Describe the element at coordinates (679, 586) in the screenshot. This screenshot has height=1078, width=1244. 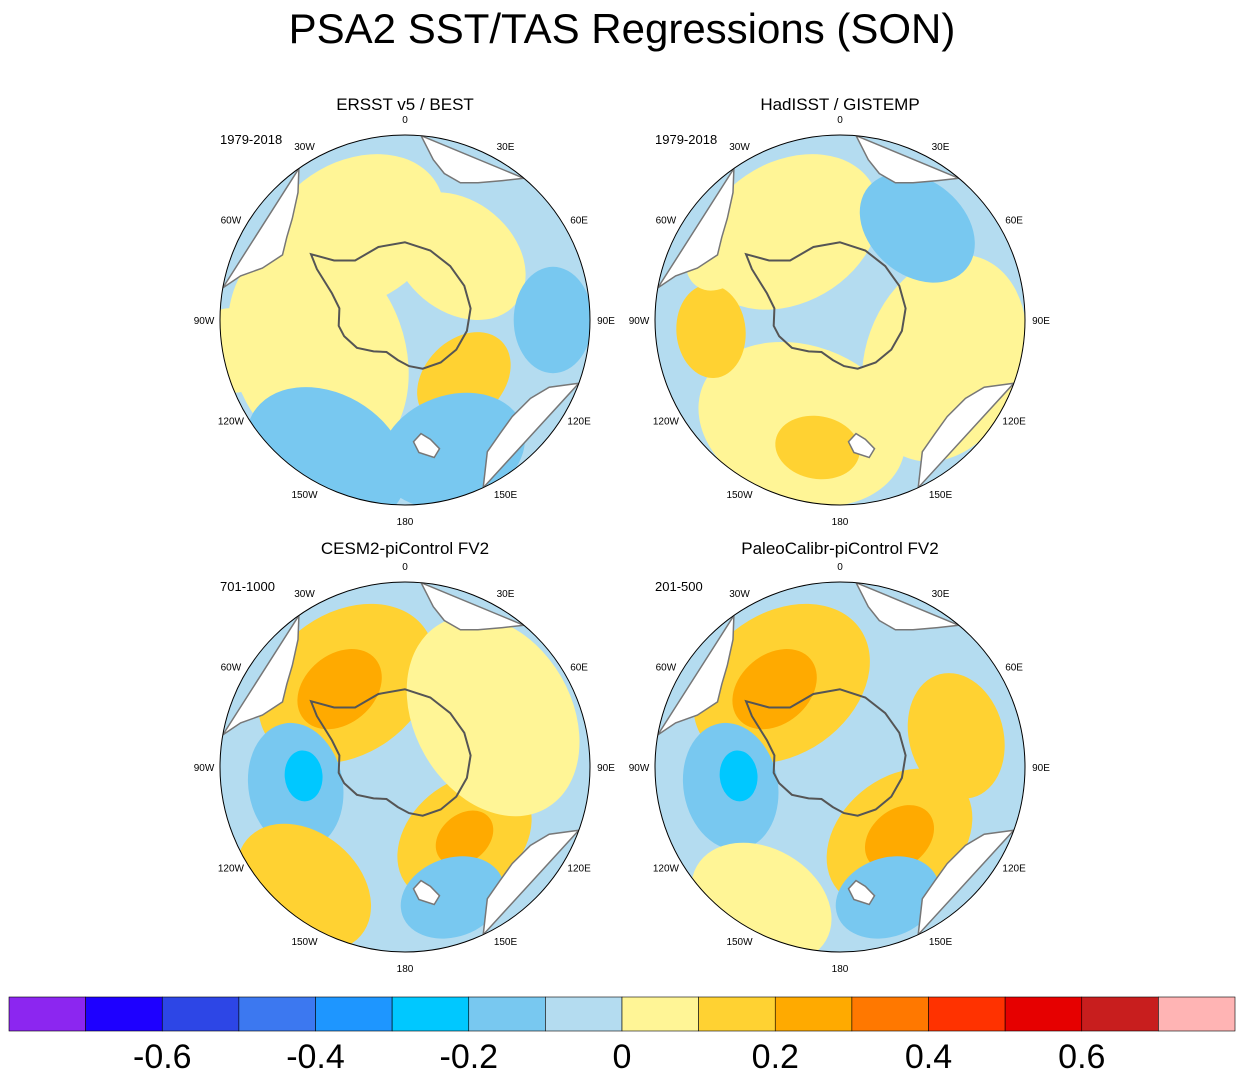
I see `panel-period: 201-500` at that location.